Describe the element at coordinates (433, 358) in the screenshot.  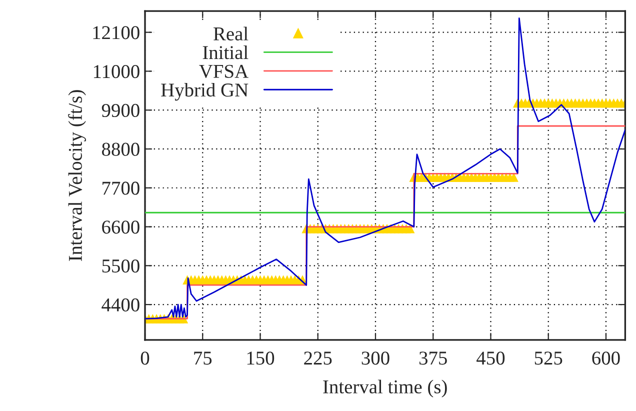
I see `x-tick-label: 375` at that location.